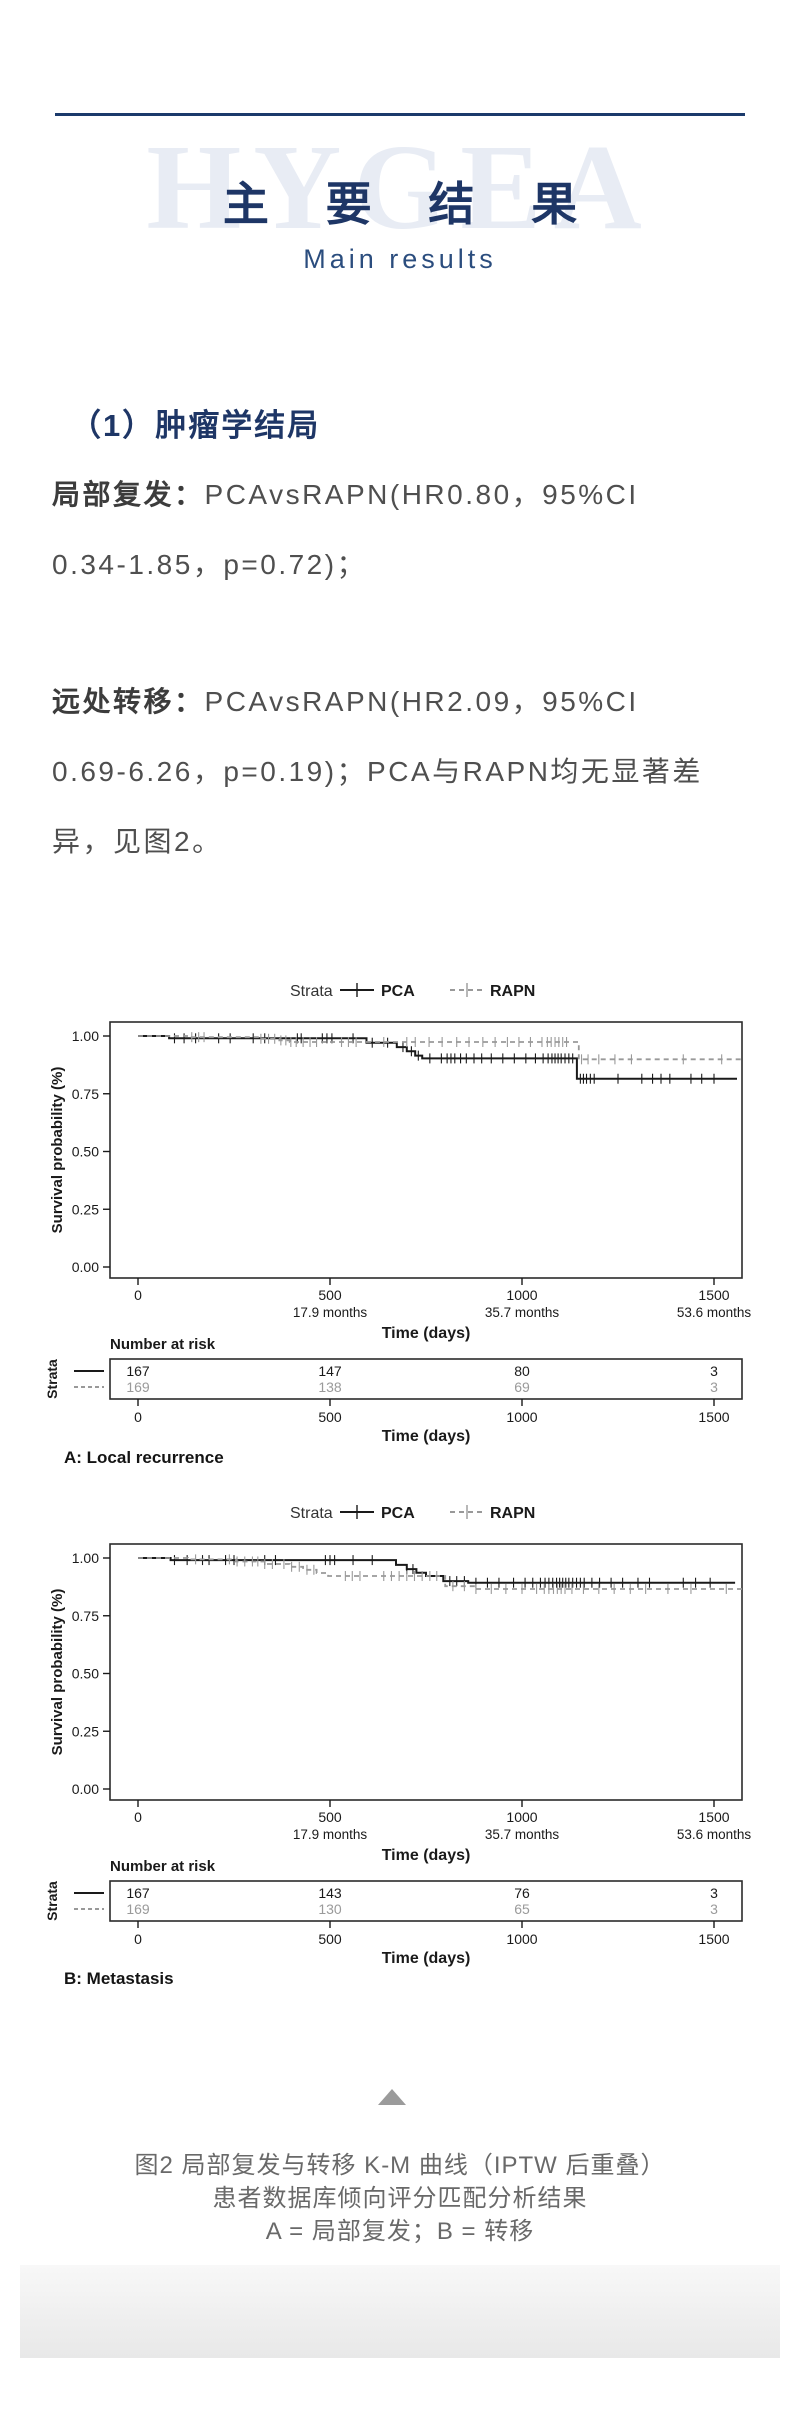  What do you see at coordinates (411, 204) in the screenshot?
I see `page-title: 主 要 结 果` at bounding box center [411, 204].